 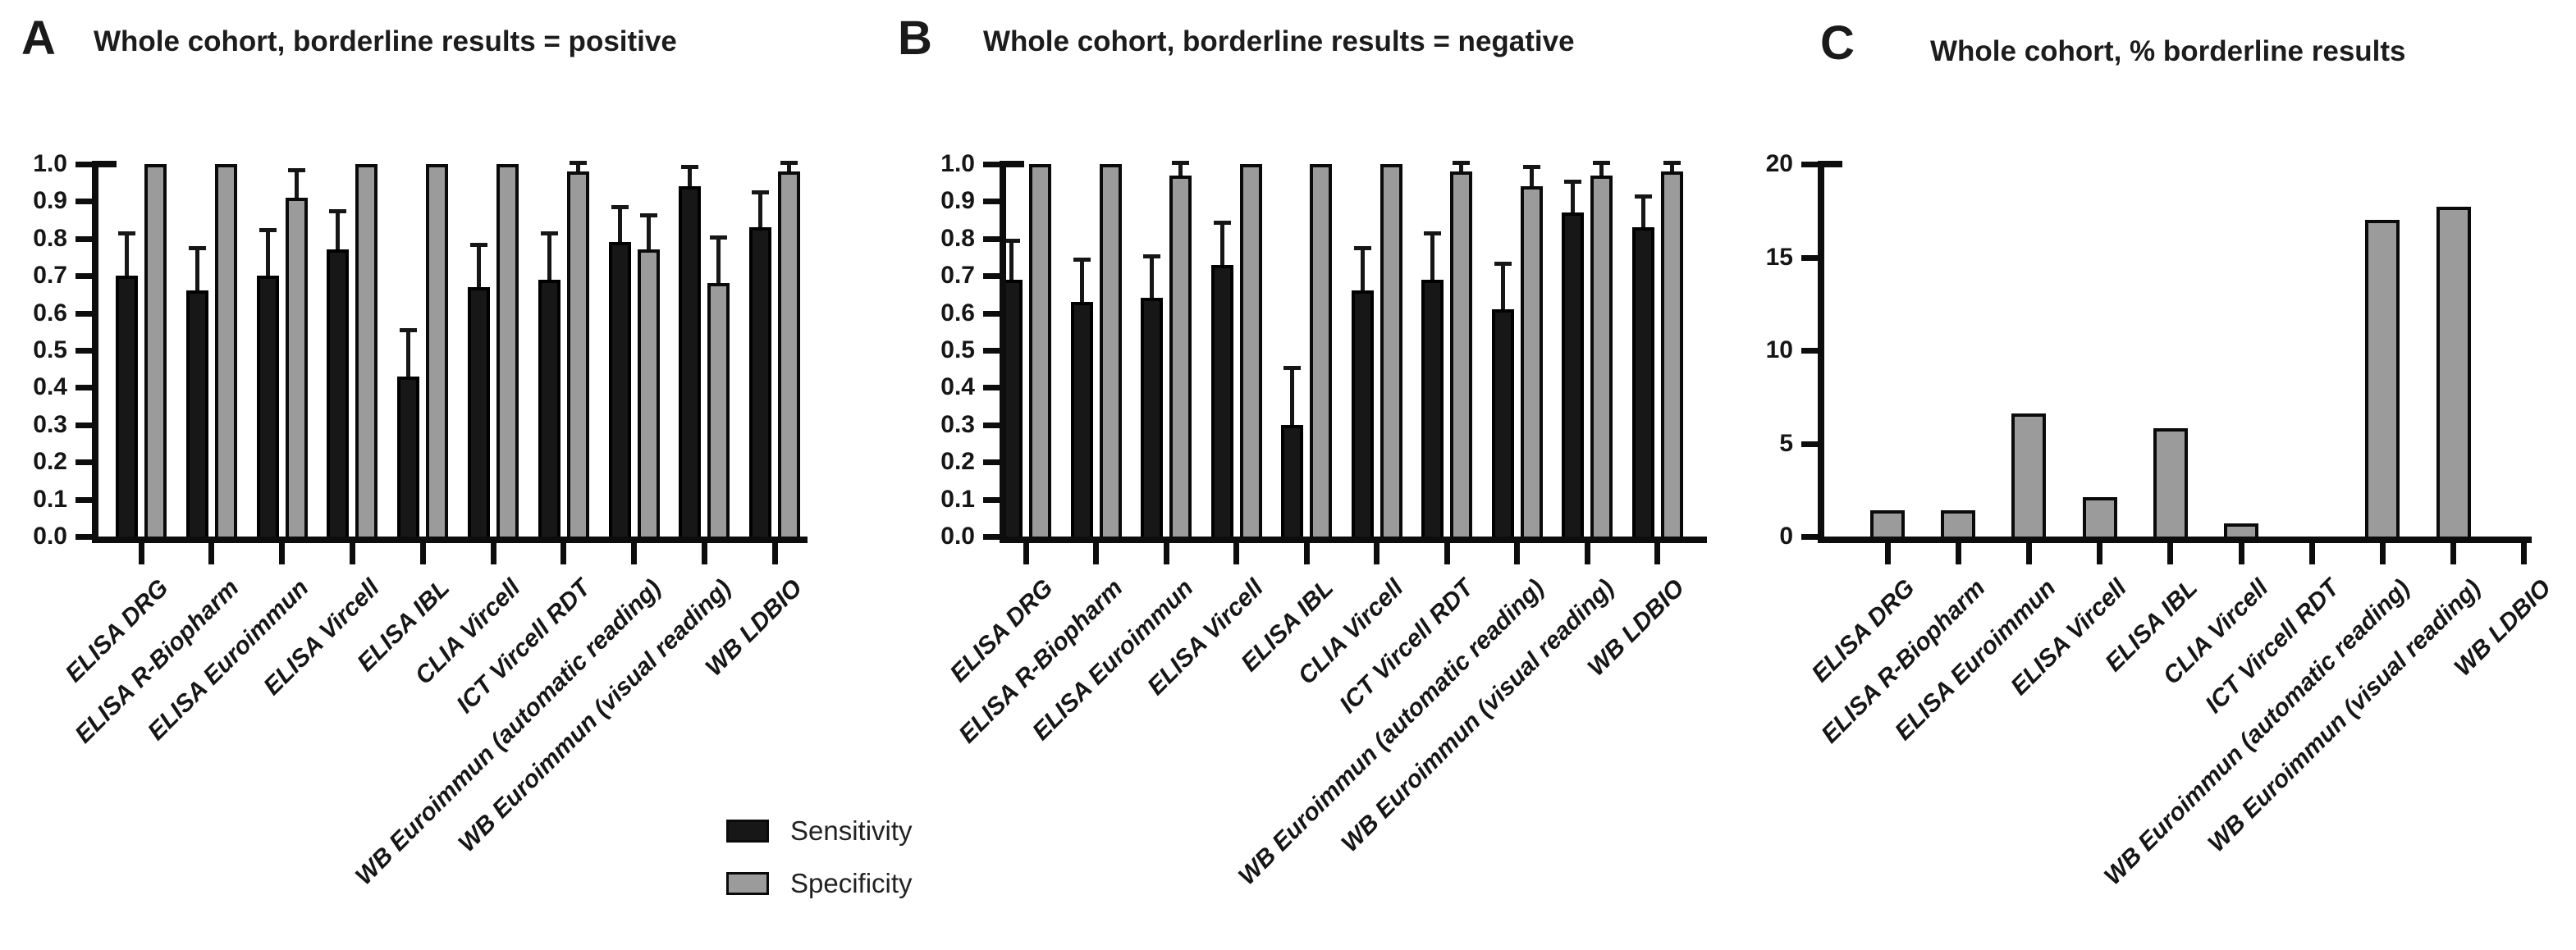 I want to click on panel-A-y-tick-0.4, so click(x=83, y=388).